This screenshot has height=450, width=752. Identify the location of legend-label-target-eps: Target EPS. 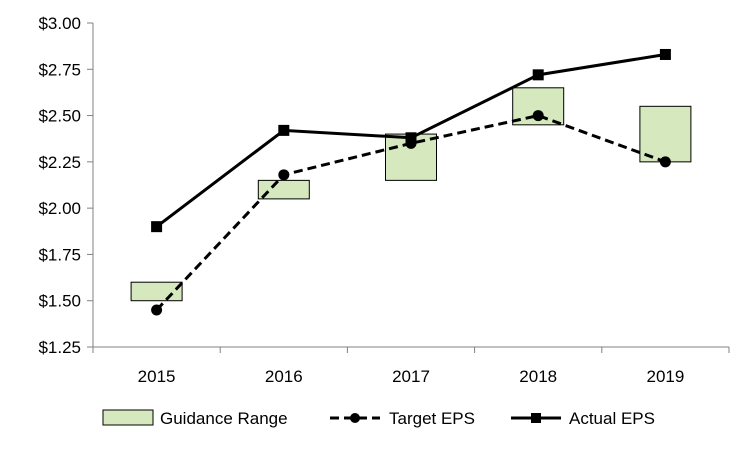
(432, 418).